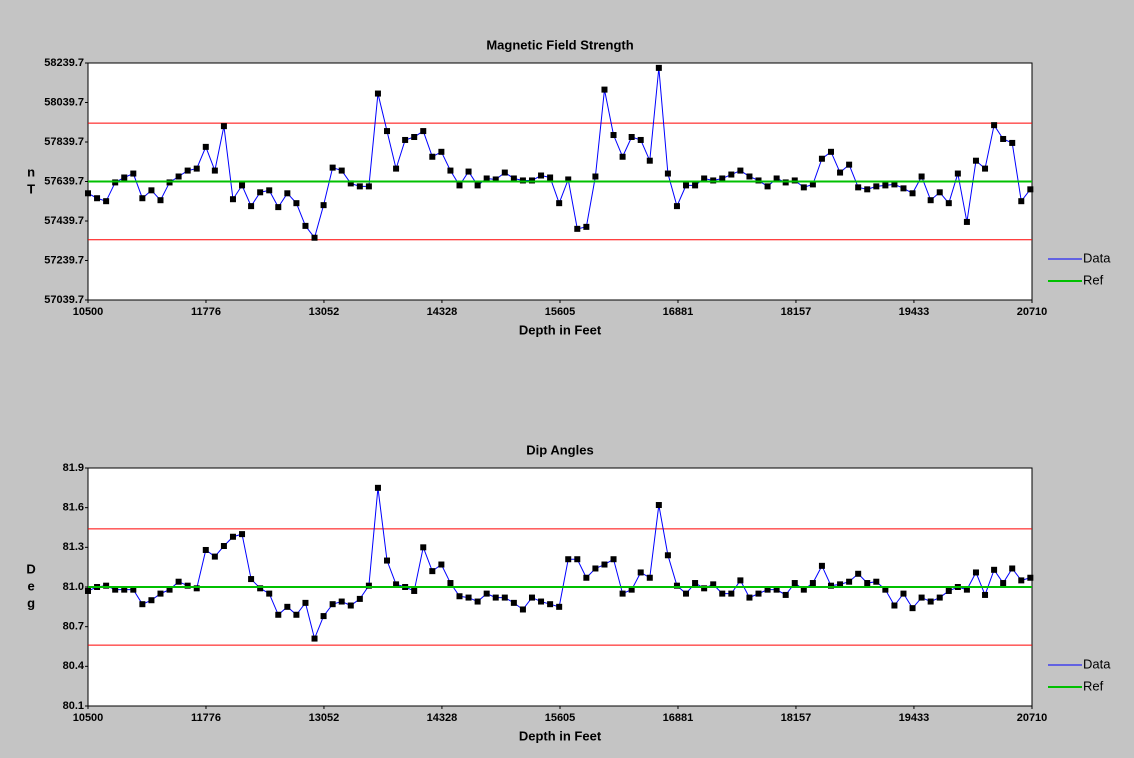  Describe the element at coordinates (560, 735) in the screenshot. I see `x-axis-label: Depth in Feet` at that location.